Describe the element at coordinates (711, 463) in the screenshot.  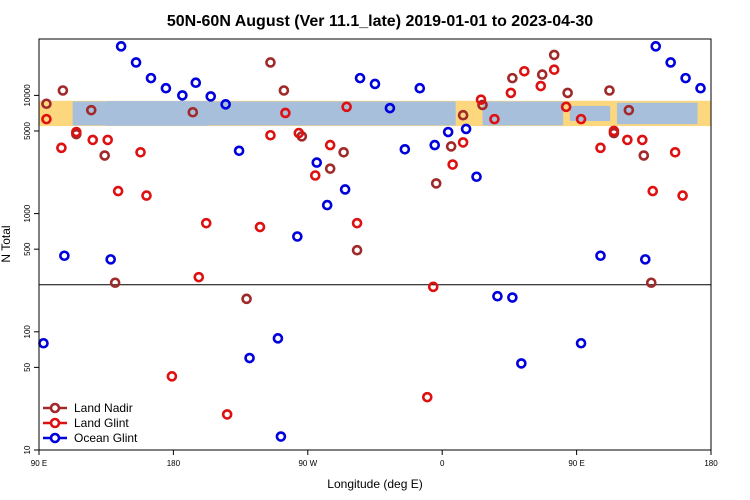
I see `x-tick-label-5: 180` at that location.